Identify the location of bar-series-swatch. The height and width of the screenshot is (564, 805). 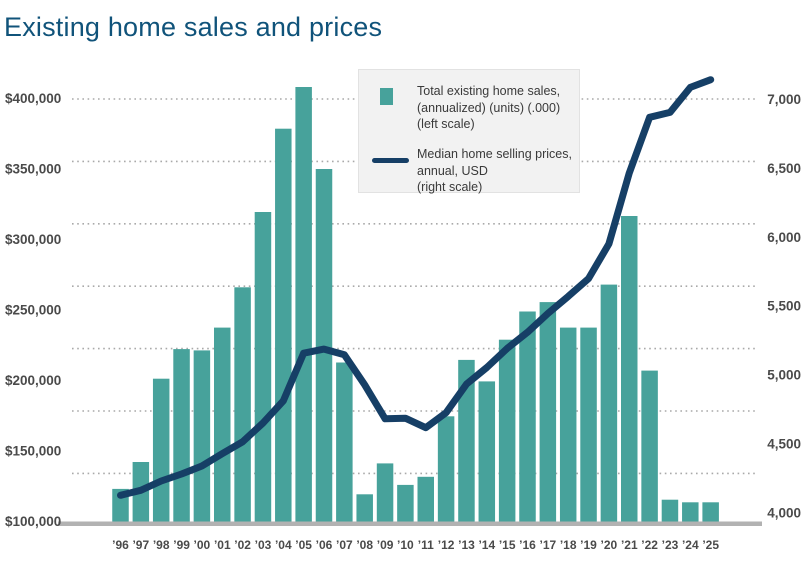
(386, 96).